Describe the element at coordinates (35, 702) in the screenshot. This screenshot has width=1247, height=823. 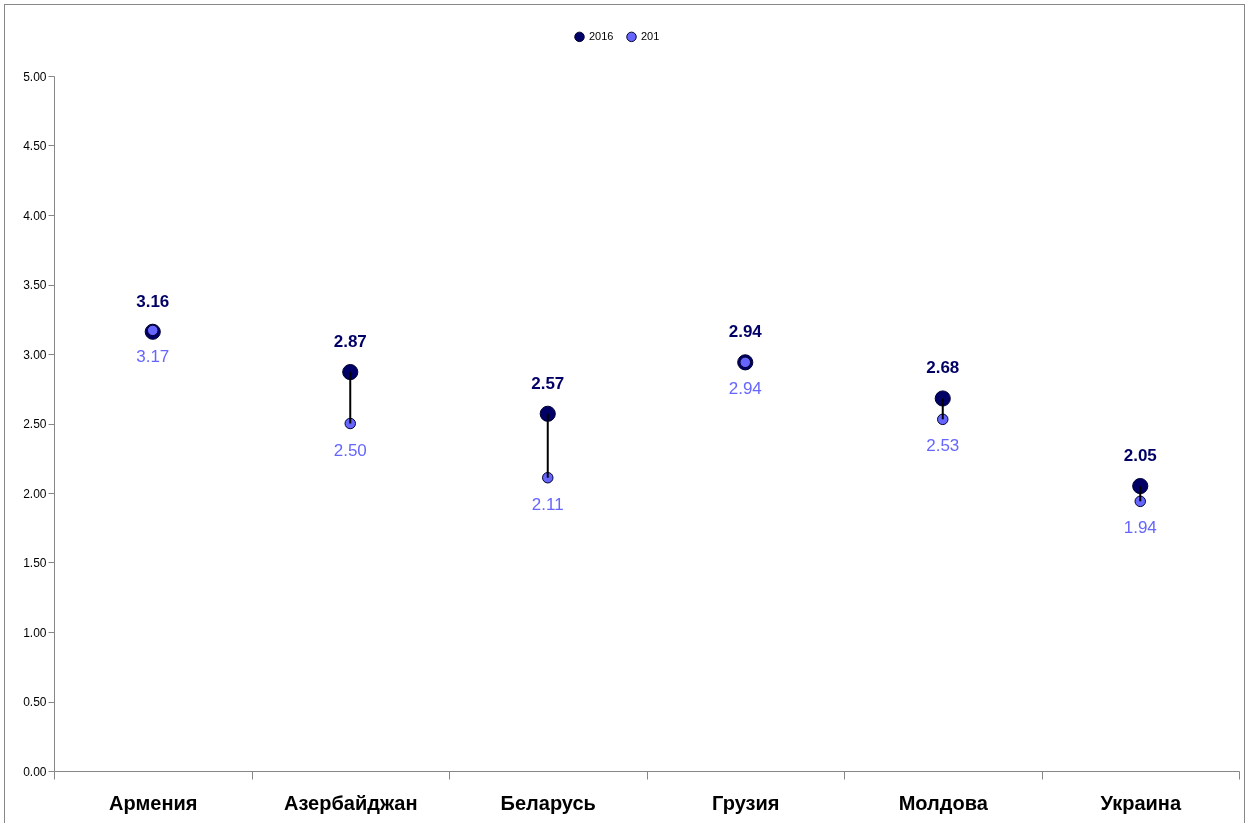
I see `y-tick-label: 0.50` at that location.